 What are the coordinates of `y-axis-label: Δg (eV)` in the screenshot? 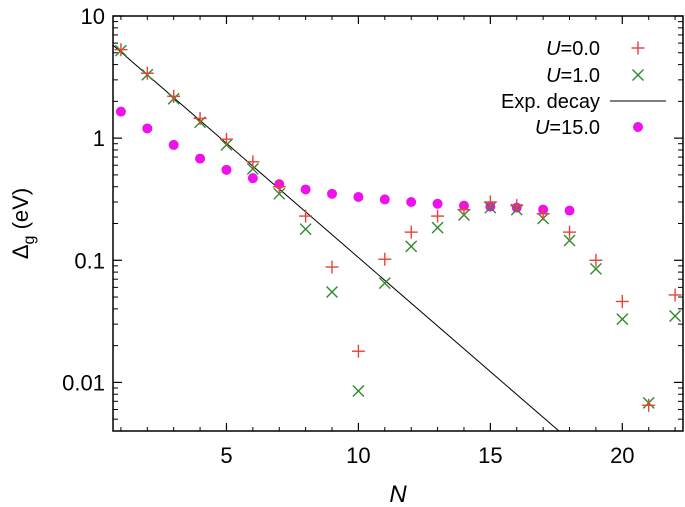 It's located at (23, 223).